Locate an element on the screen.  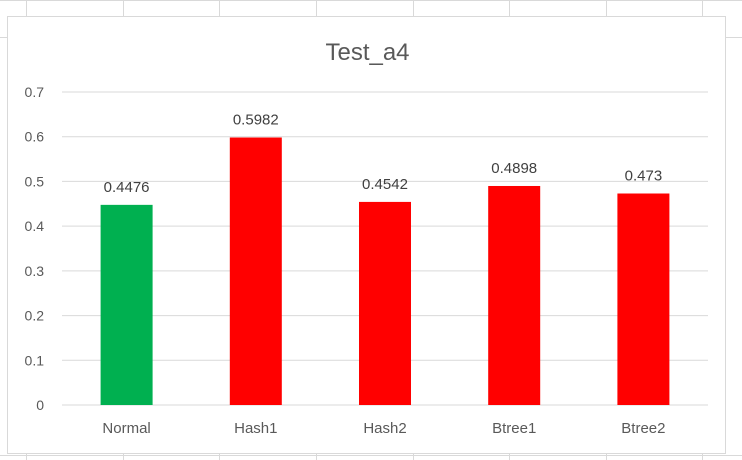
x-tick-label: Hash1 is located at coordinates (255, 428).